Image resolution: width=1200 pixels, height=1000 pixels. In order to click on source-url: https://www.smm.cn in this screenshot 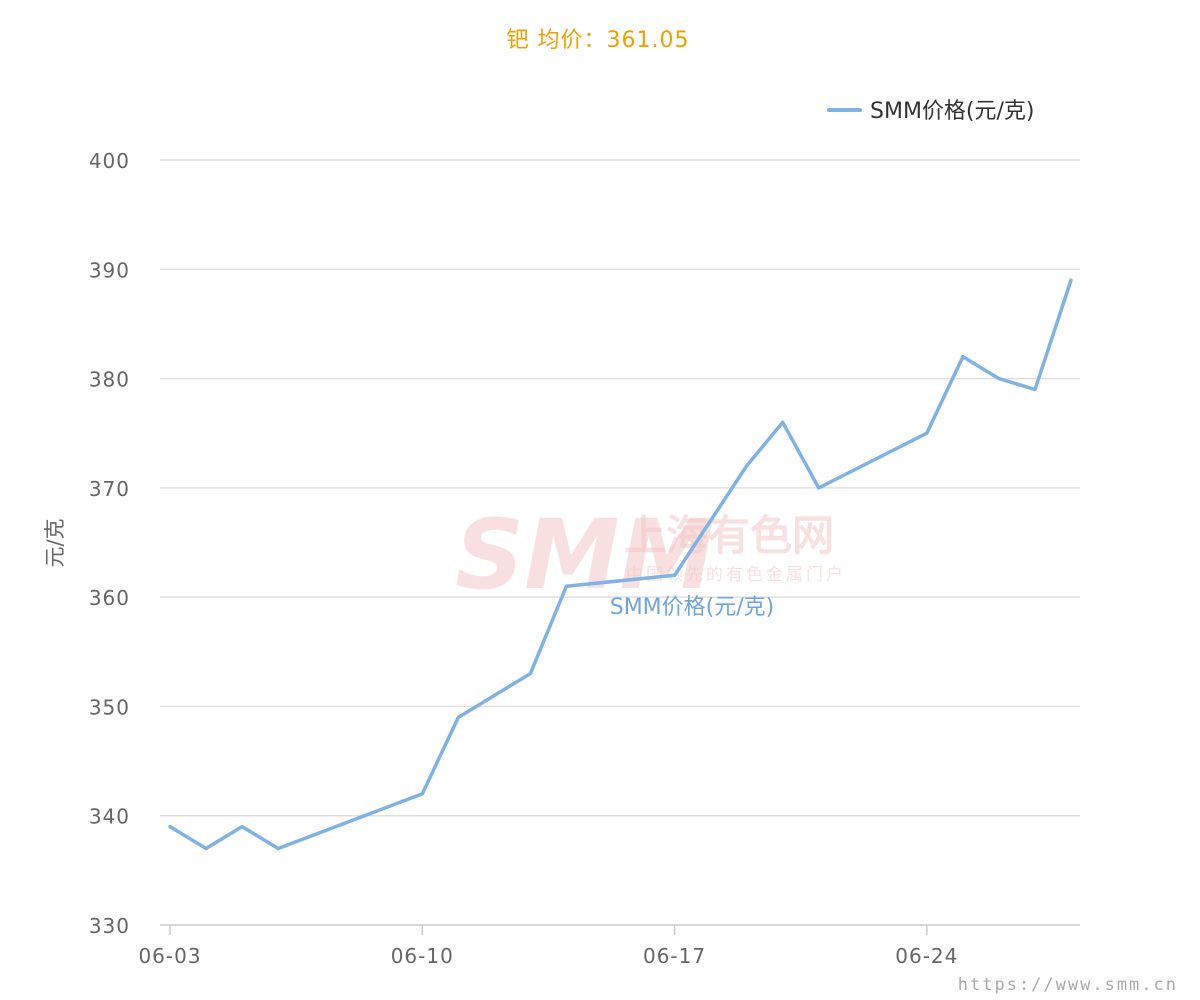, I will do `click(1068, 985)`.